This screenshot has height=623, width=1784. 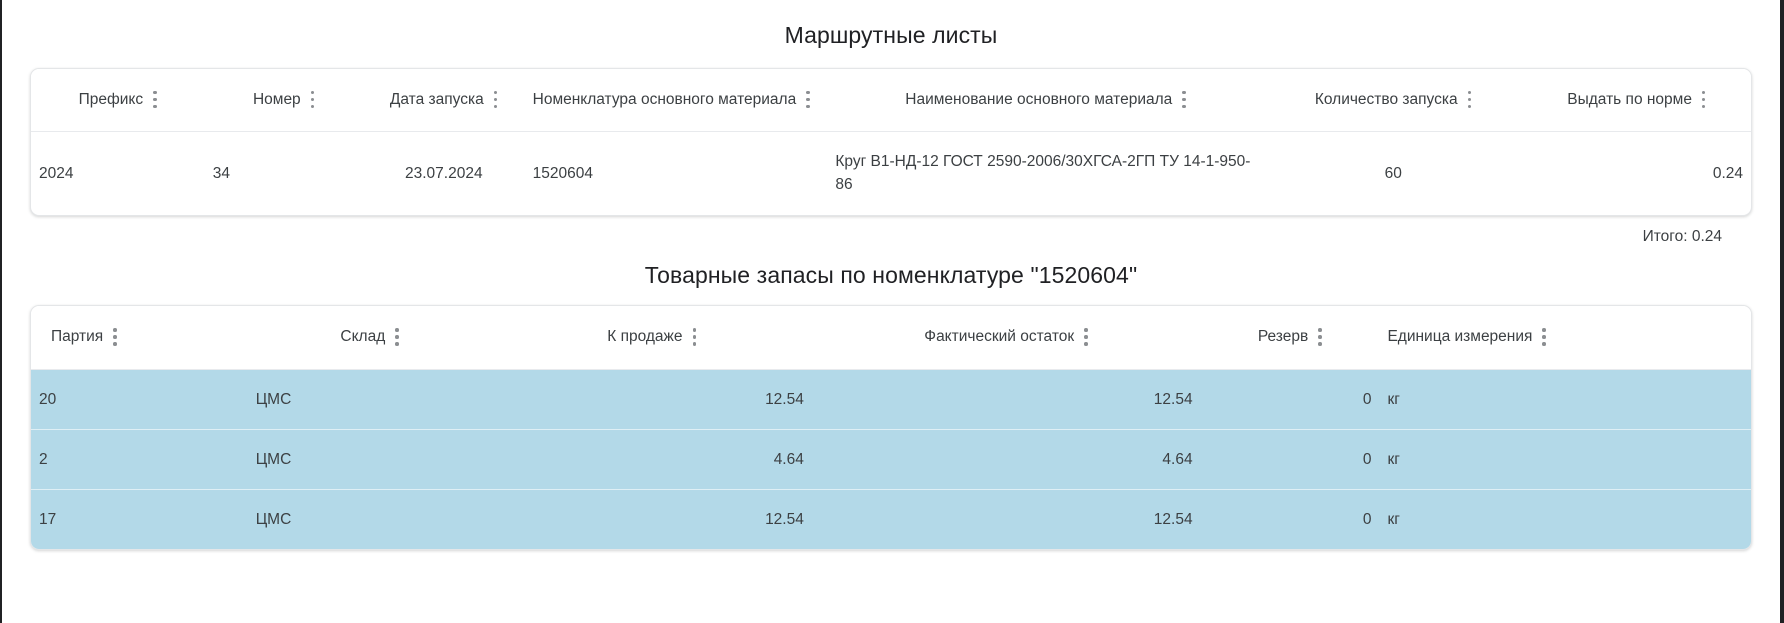 I want to click on column-header-warehouse: Склад, so click(x=369, y=338).